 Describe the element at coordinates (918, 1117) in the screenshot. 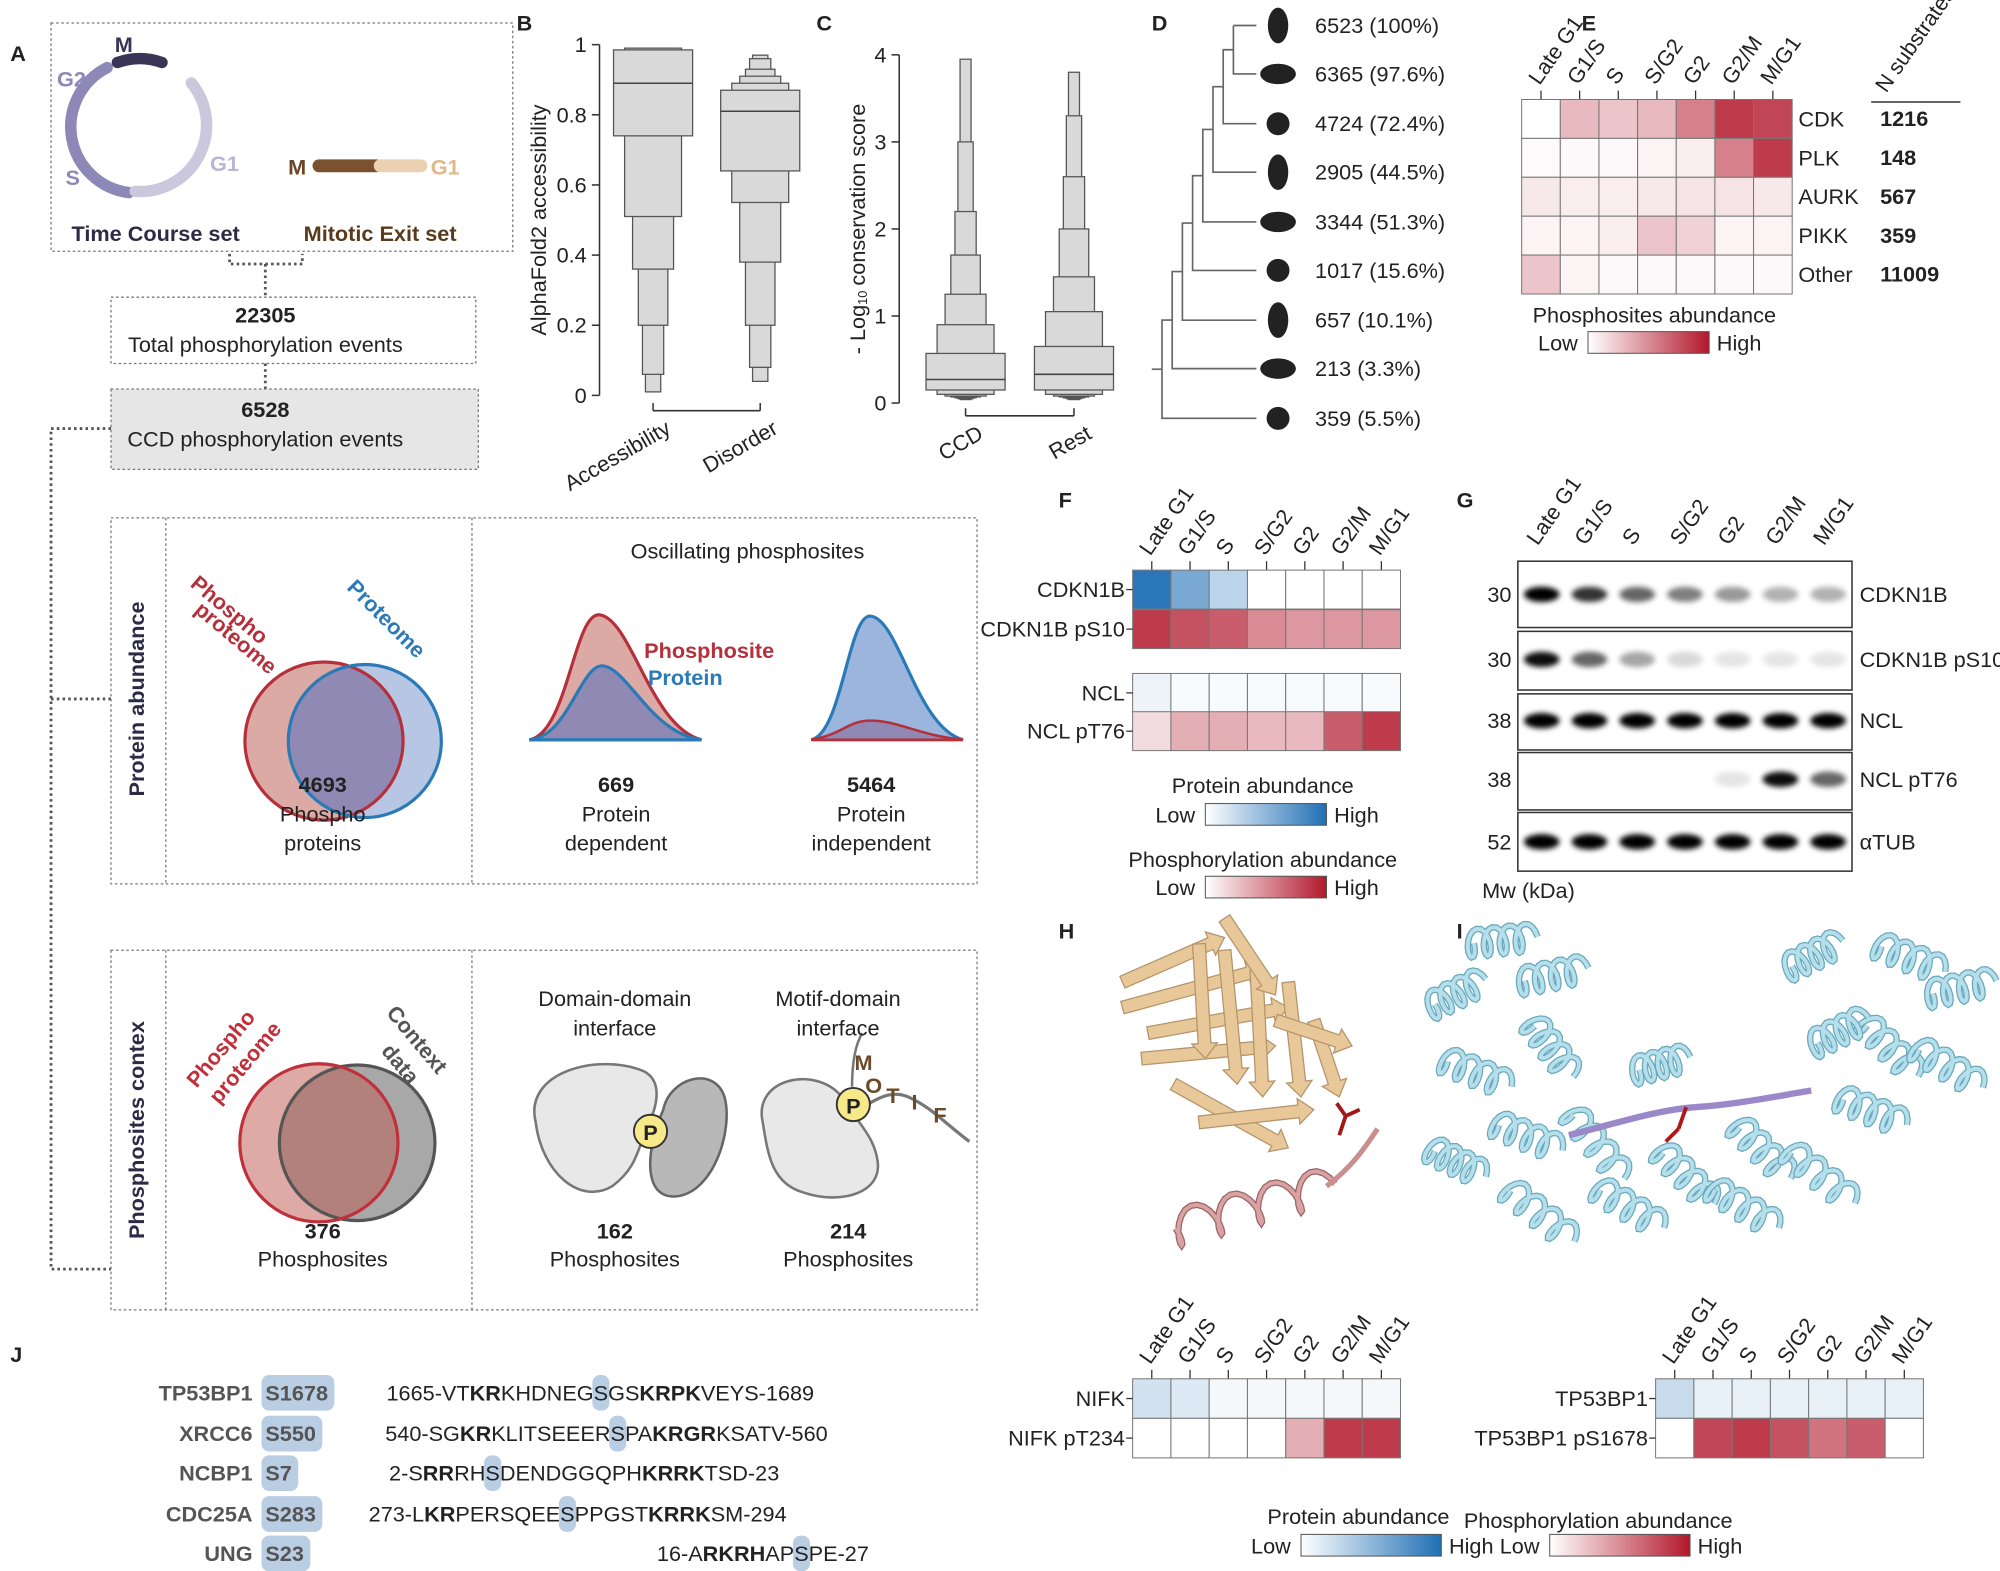

I see `motif-chain` at that location.